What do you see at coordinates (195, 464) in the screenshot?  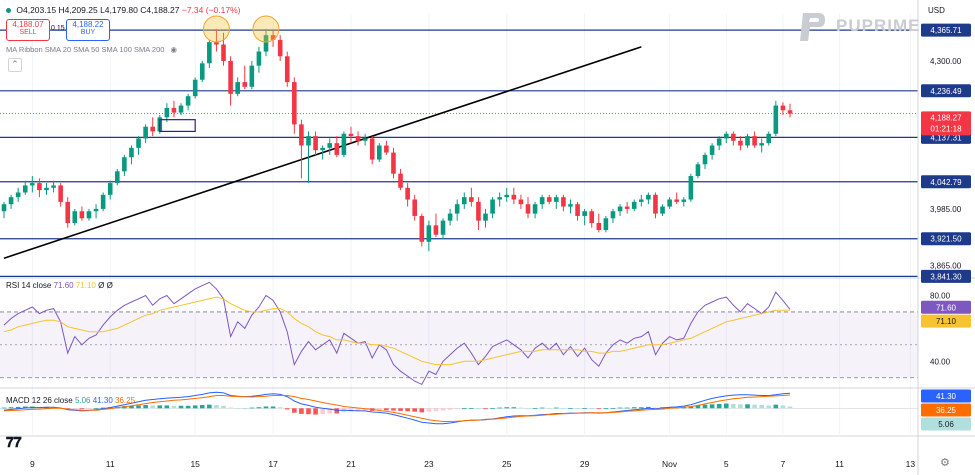 I see `time-tick-label: 15` at bounding box center [195, 464].